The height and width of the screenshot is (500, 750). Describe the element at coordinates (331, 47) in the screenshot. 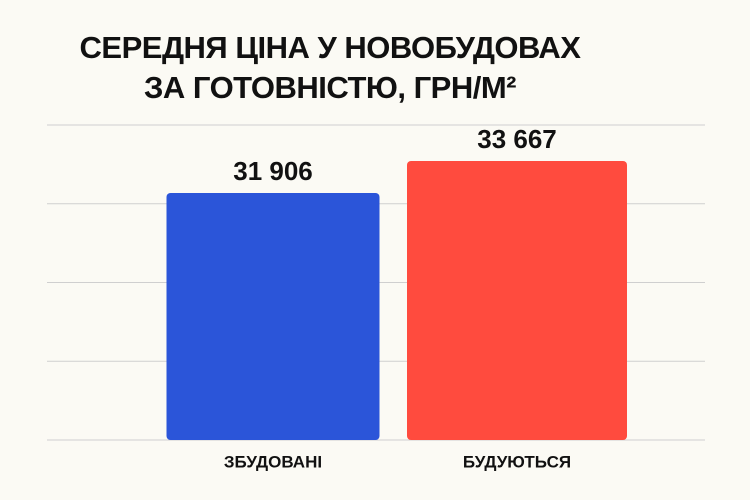

I see `chart-title: СЕРЕДНЯ ЦІНА У НОВОБУДОВАХ` at that location.